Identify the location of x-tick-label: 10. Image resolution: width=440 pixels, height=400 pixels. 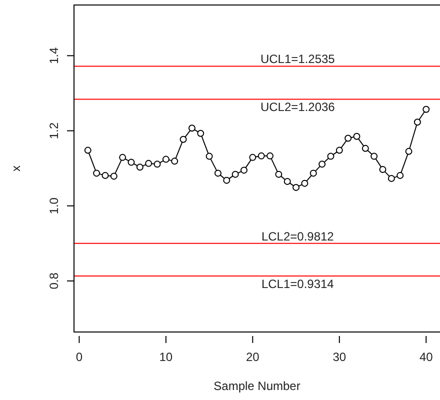
(166, 357).